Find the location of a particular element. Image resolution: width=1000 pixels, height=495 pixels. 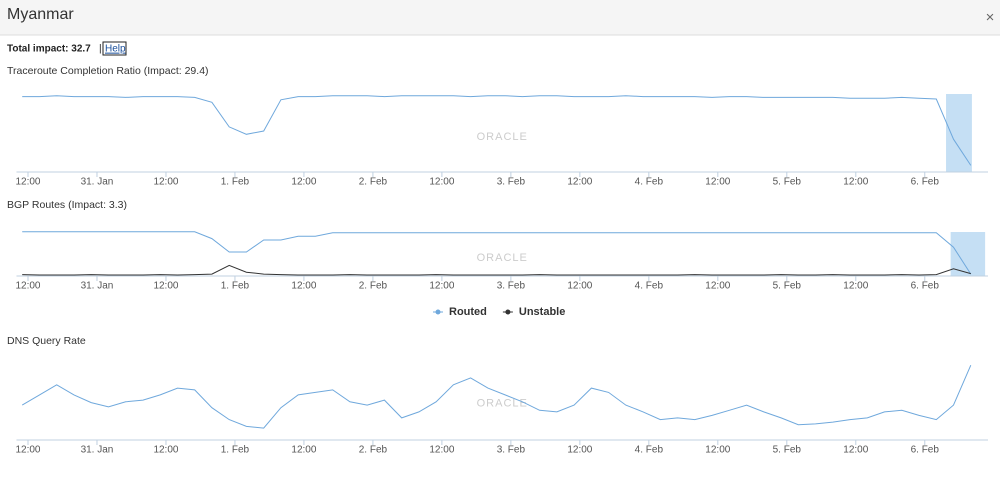

help-box is located at coordinates (114, 48).